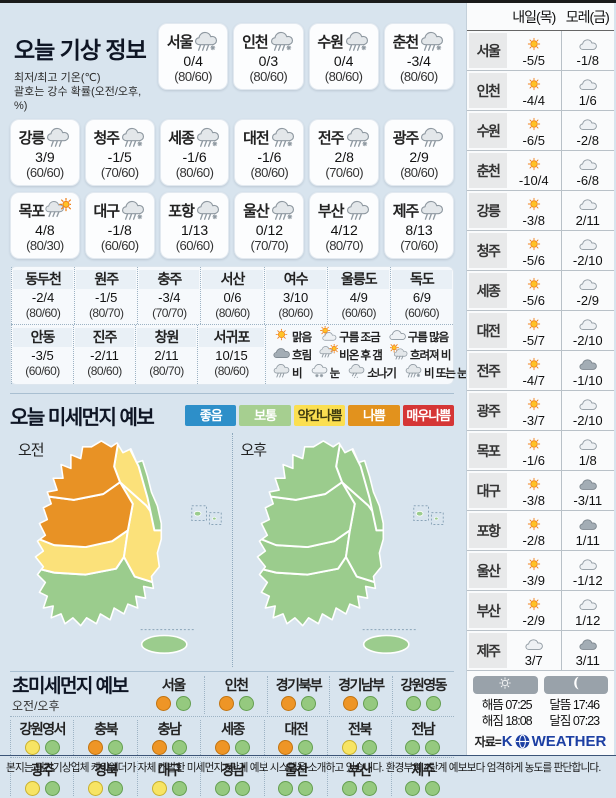 Image resolution: width=616 pixels, height=798 pixels. What do you see at coordinates (419, 225) in the screenshot?
I see `city-weather-card: 제주 8/13 (70/60)` at bounding box center [419, 225].